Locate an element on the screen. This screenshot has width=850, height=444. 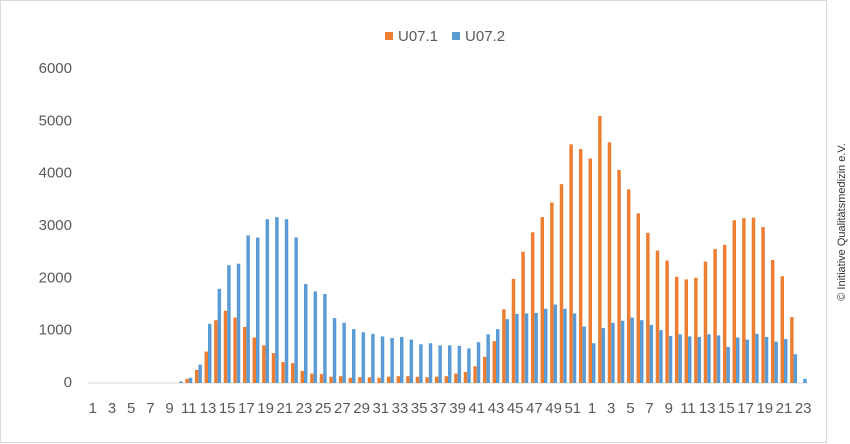
x-tick-label: 41 is located at coordinates (476, 408).